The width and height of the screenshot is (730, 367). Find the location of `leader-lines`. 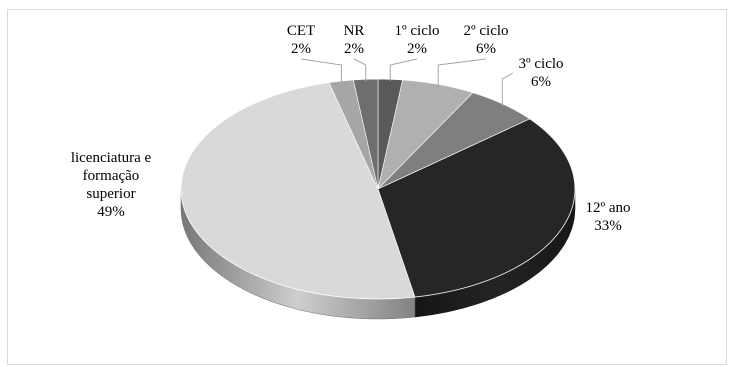

leader-lines is located at coordinates (407, 82).